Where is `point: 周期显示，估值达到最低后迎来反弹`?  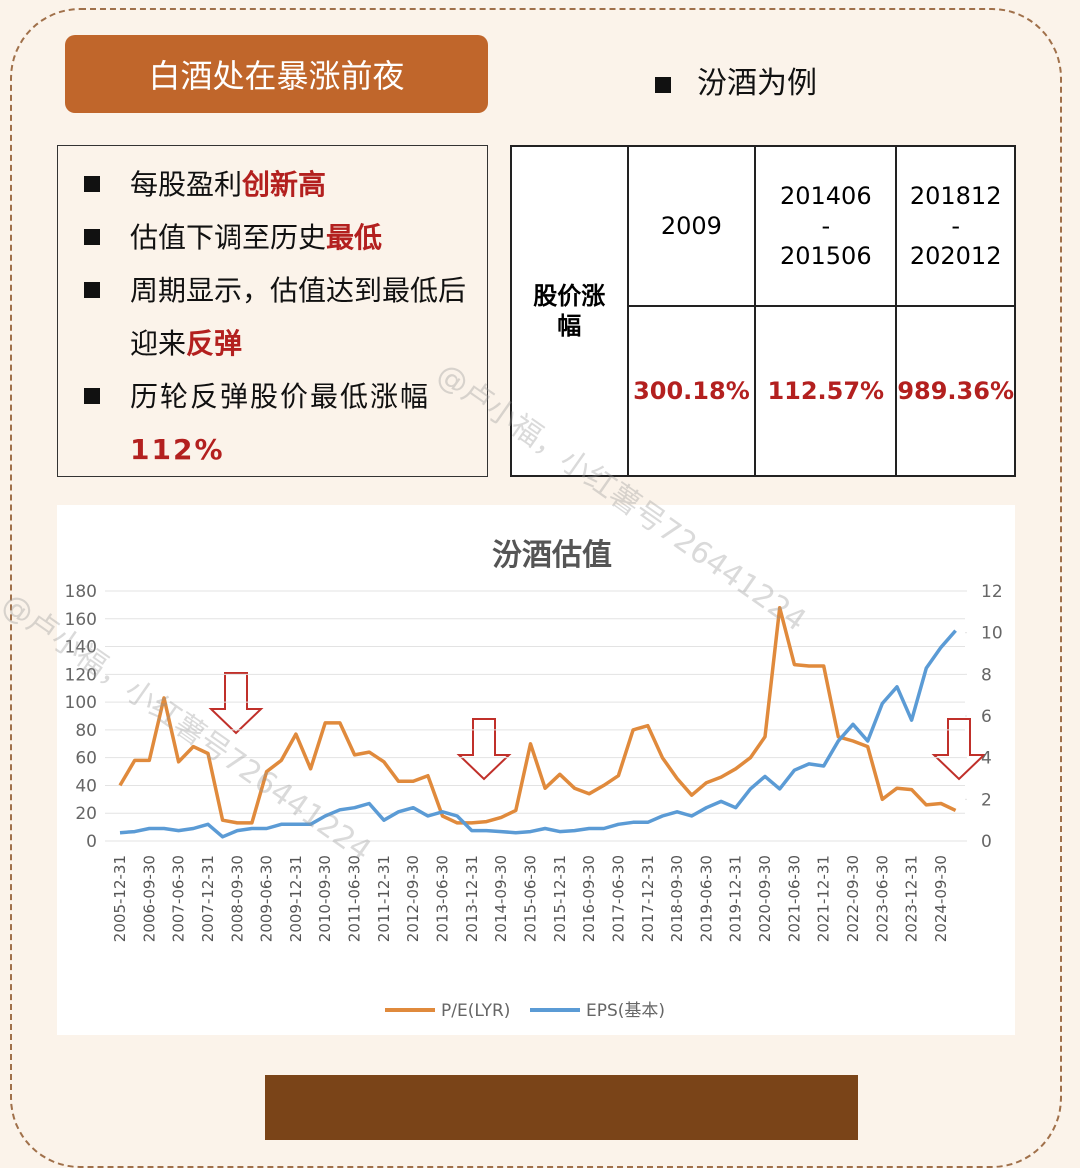 point: 周期显示，估值达到最低后迎来反弹 is located at coordinates (280, 317).